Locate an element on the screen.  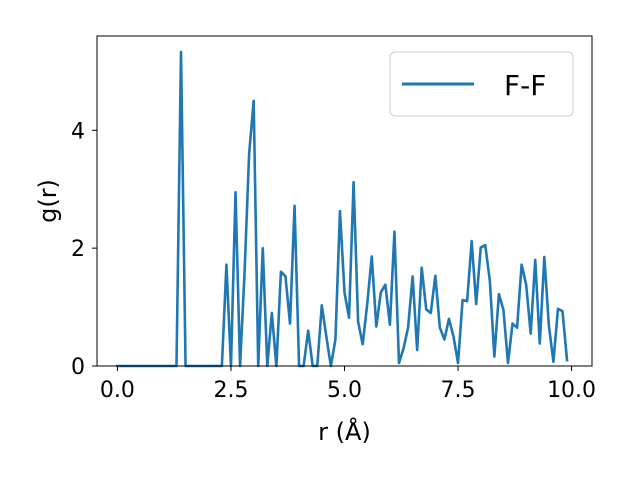
x-axis-label: r (Å) is located at coordinates (344, 431).